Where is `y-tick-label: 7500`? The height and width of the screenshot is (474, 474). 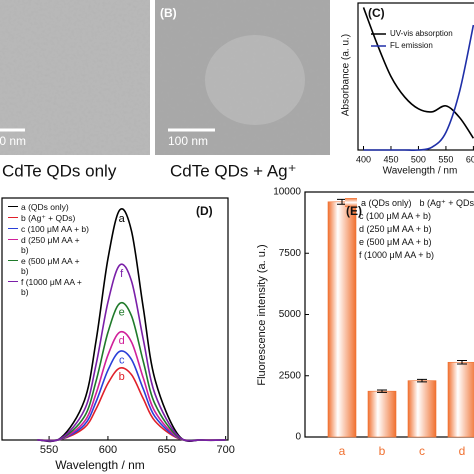
y-tick-label: 7500 is located at coordinates (290, 253).